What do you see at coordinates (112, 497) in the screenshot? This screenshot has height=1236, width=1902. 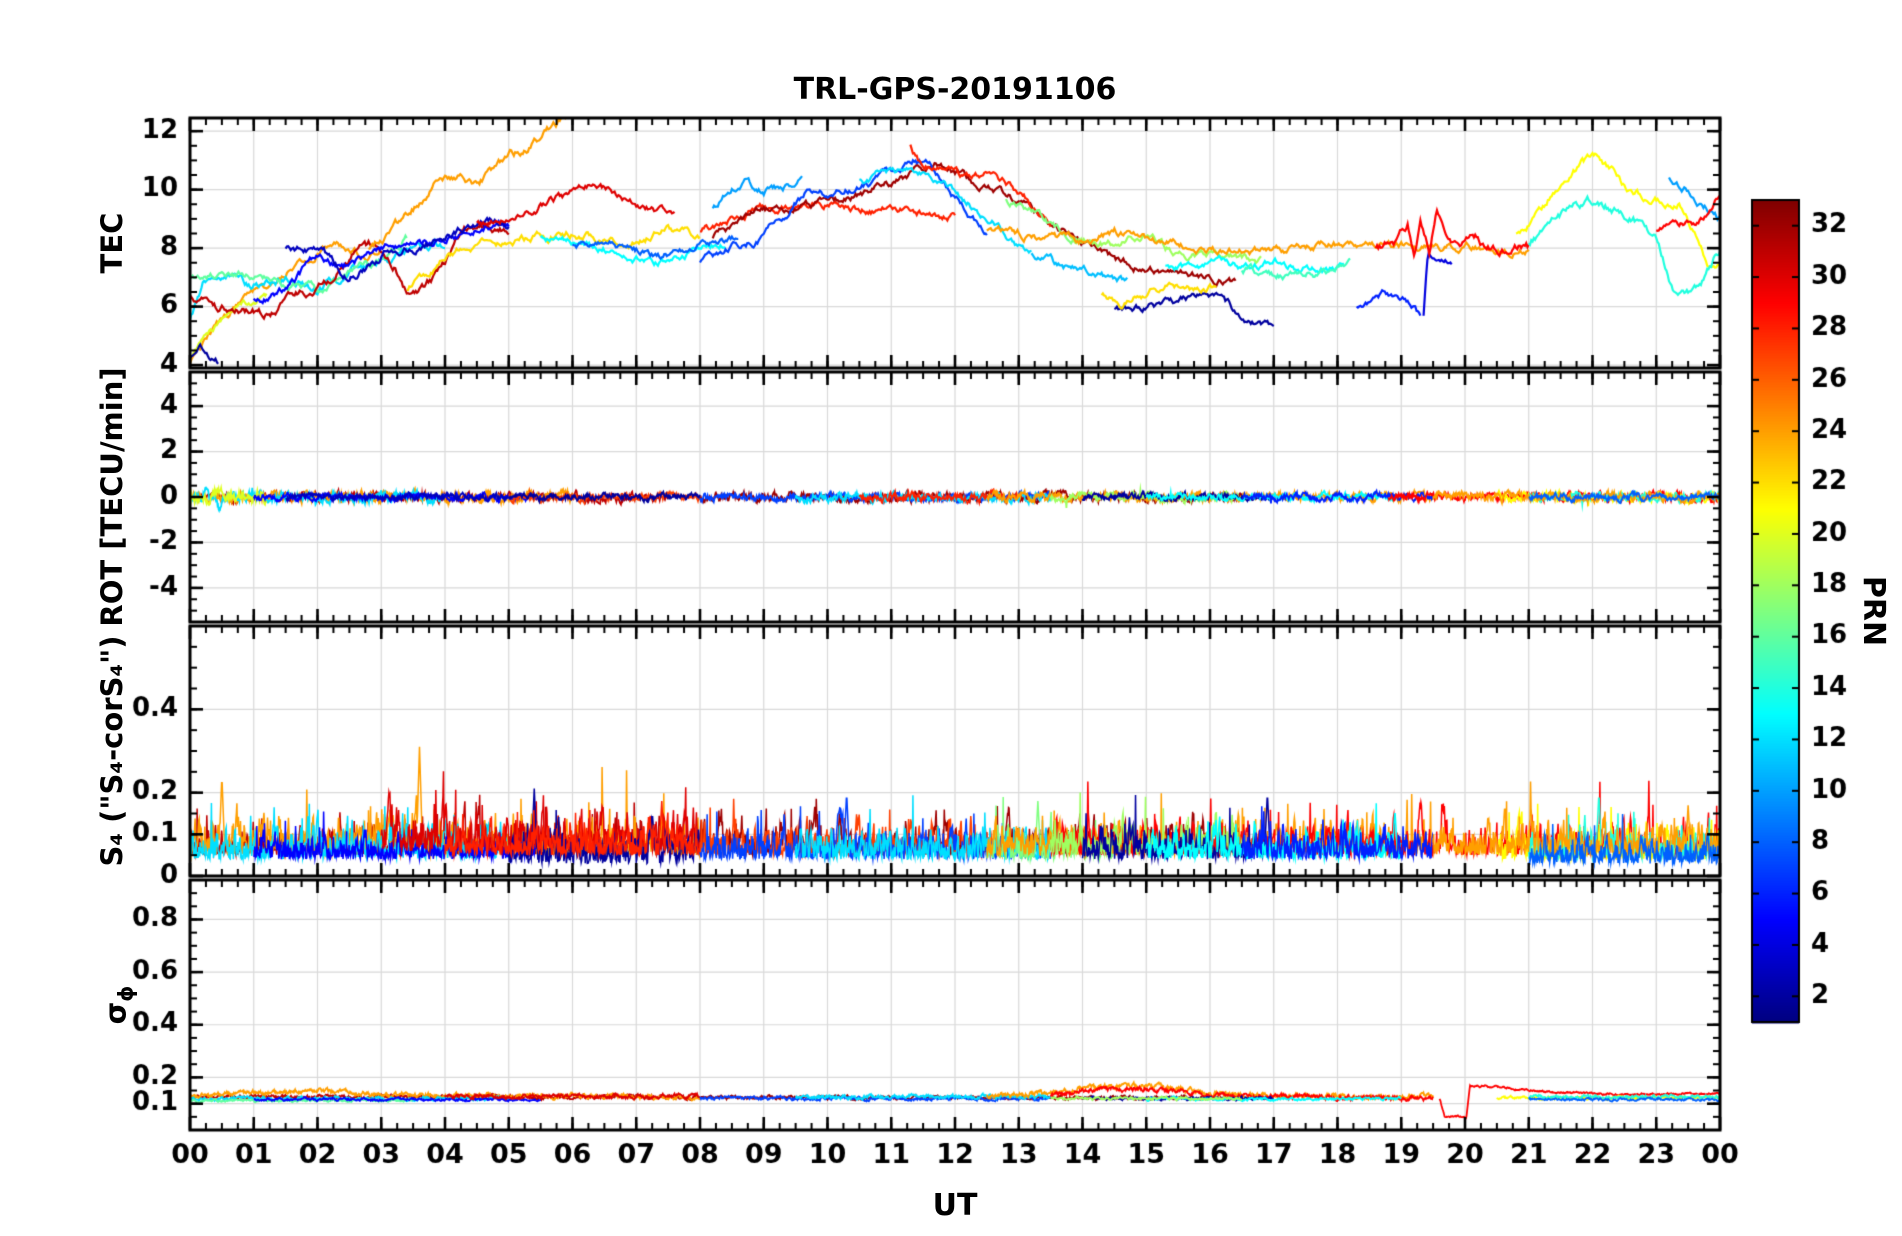 I see `y-axis-label-rot: ROT [TECU/min]` at bounding box center [112, 497].